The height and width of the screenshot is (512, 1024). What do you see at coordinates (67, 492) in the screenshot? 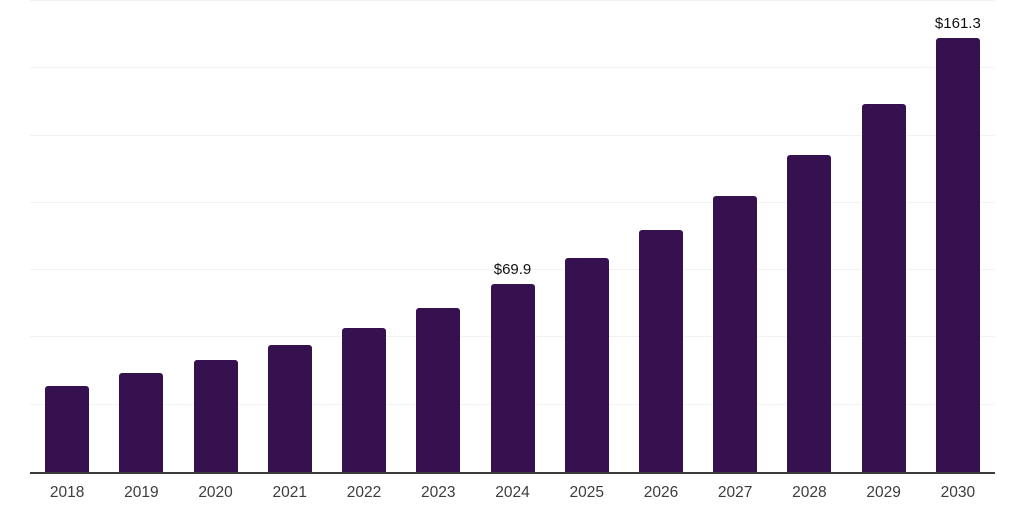
I see `x-tick-label-2018: 2018` at bounding box center [67, 492].